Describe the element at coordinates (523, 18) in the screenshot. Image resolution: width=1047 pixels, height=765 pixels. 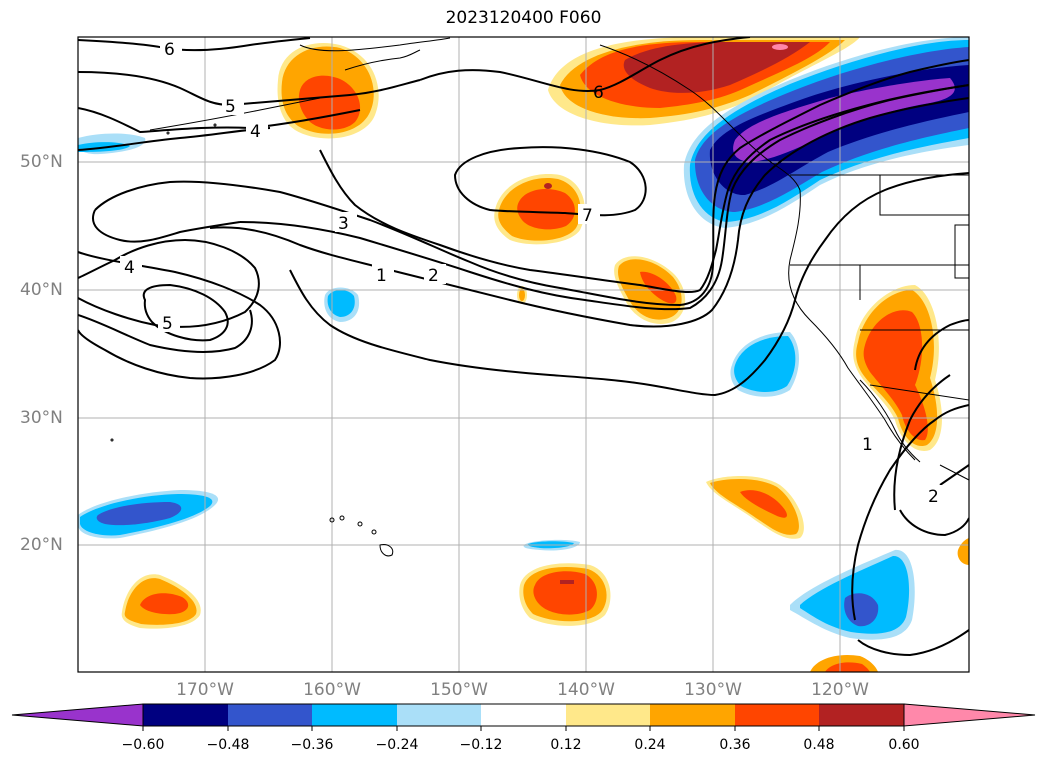
I see `map-title: 2023120400 F060` at that location.